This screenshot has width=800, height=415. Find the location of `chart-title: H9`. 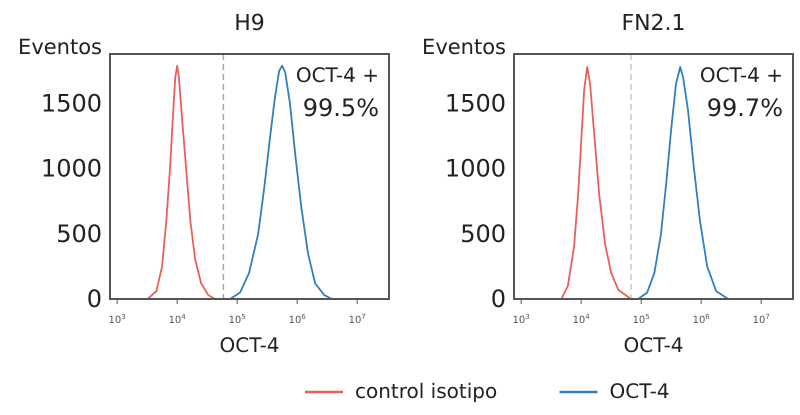

chart-title: H9 is located at coordinates (249, 23).